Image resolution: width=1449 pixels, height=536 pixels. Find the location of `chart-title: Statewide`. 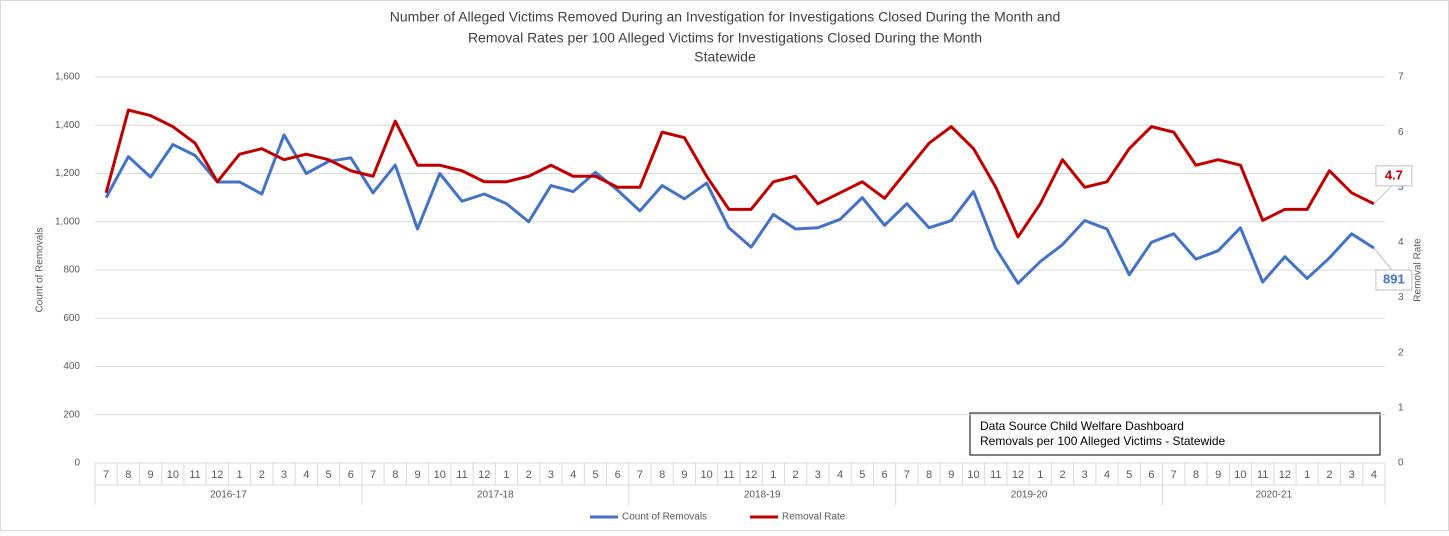

chart-title: Statewide is located at coordinates (725, 57).